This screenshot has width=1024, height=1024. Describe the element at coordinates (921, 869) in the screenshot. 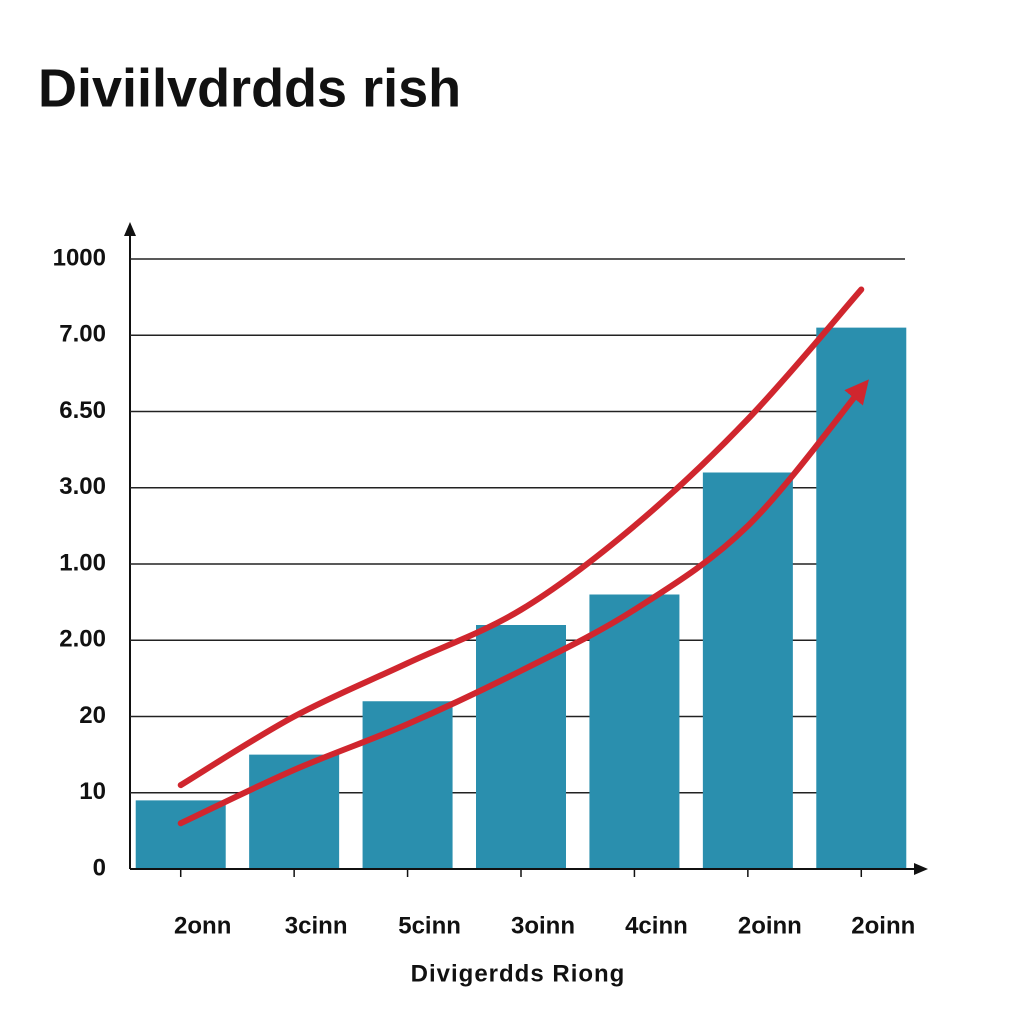

I see `x-axis-arrow` at that location.